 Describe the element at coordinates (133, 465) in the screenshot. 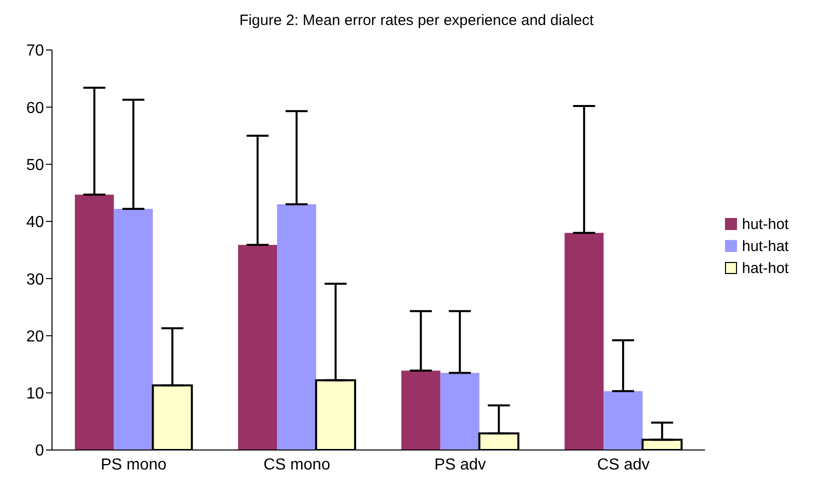

I see `x-tick-label: PS mono` at that location.